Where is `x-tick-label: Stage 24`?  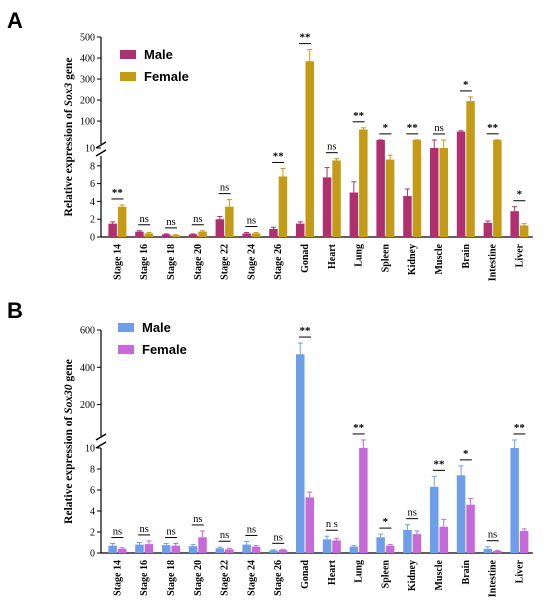
x-tick-label: Stage 24 is located at coordinates (251, 578).